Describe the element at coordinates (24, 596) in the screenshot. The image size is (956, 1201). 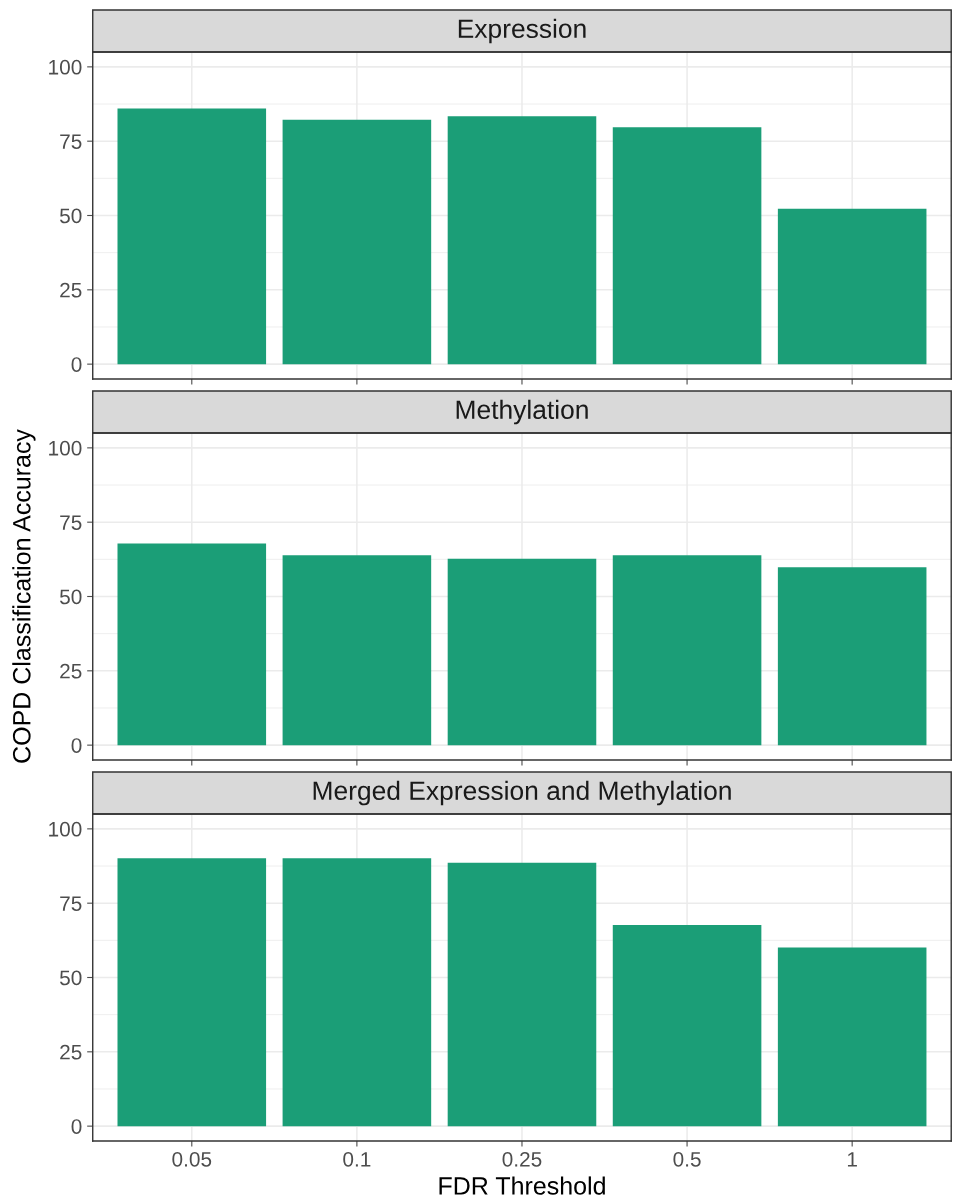
I see `y-axis-title: COPD Classification Accuracy` at that location.